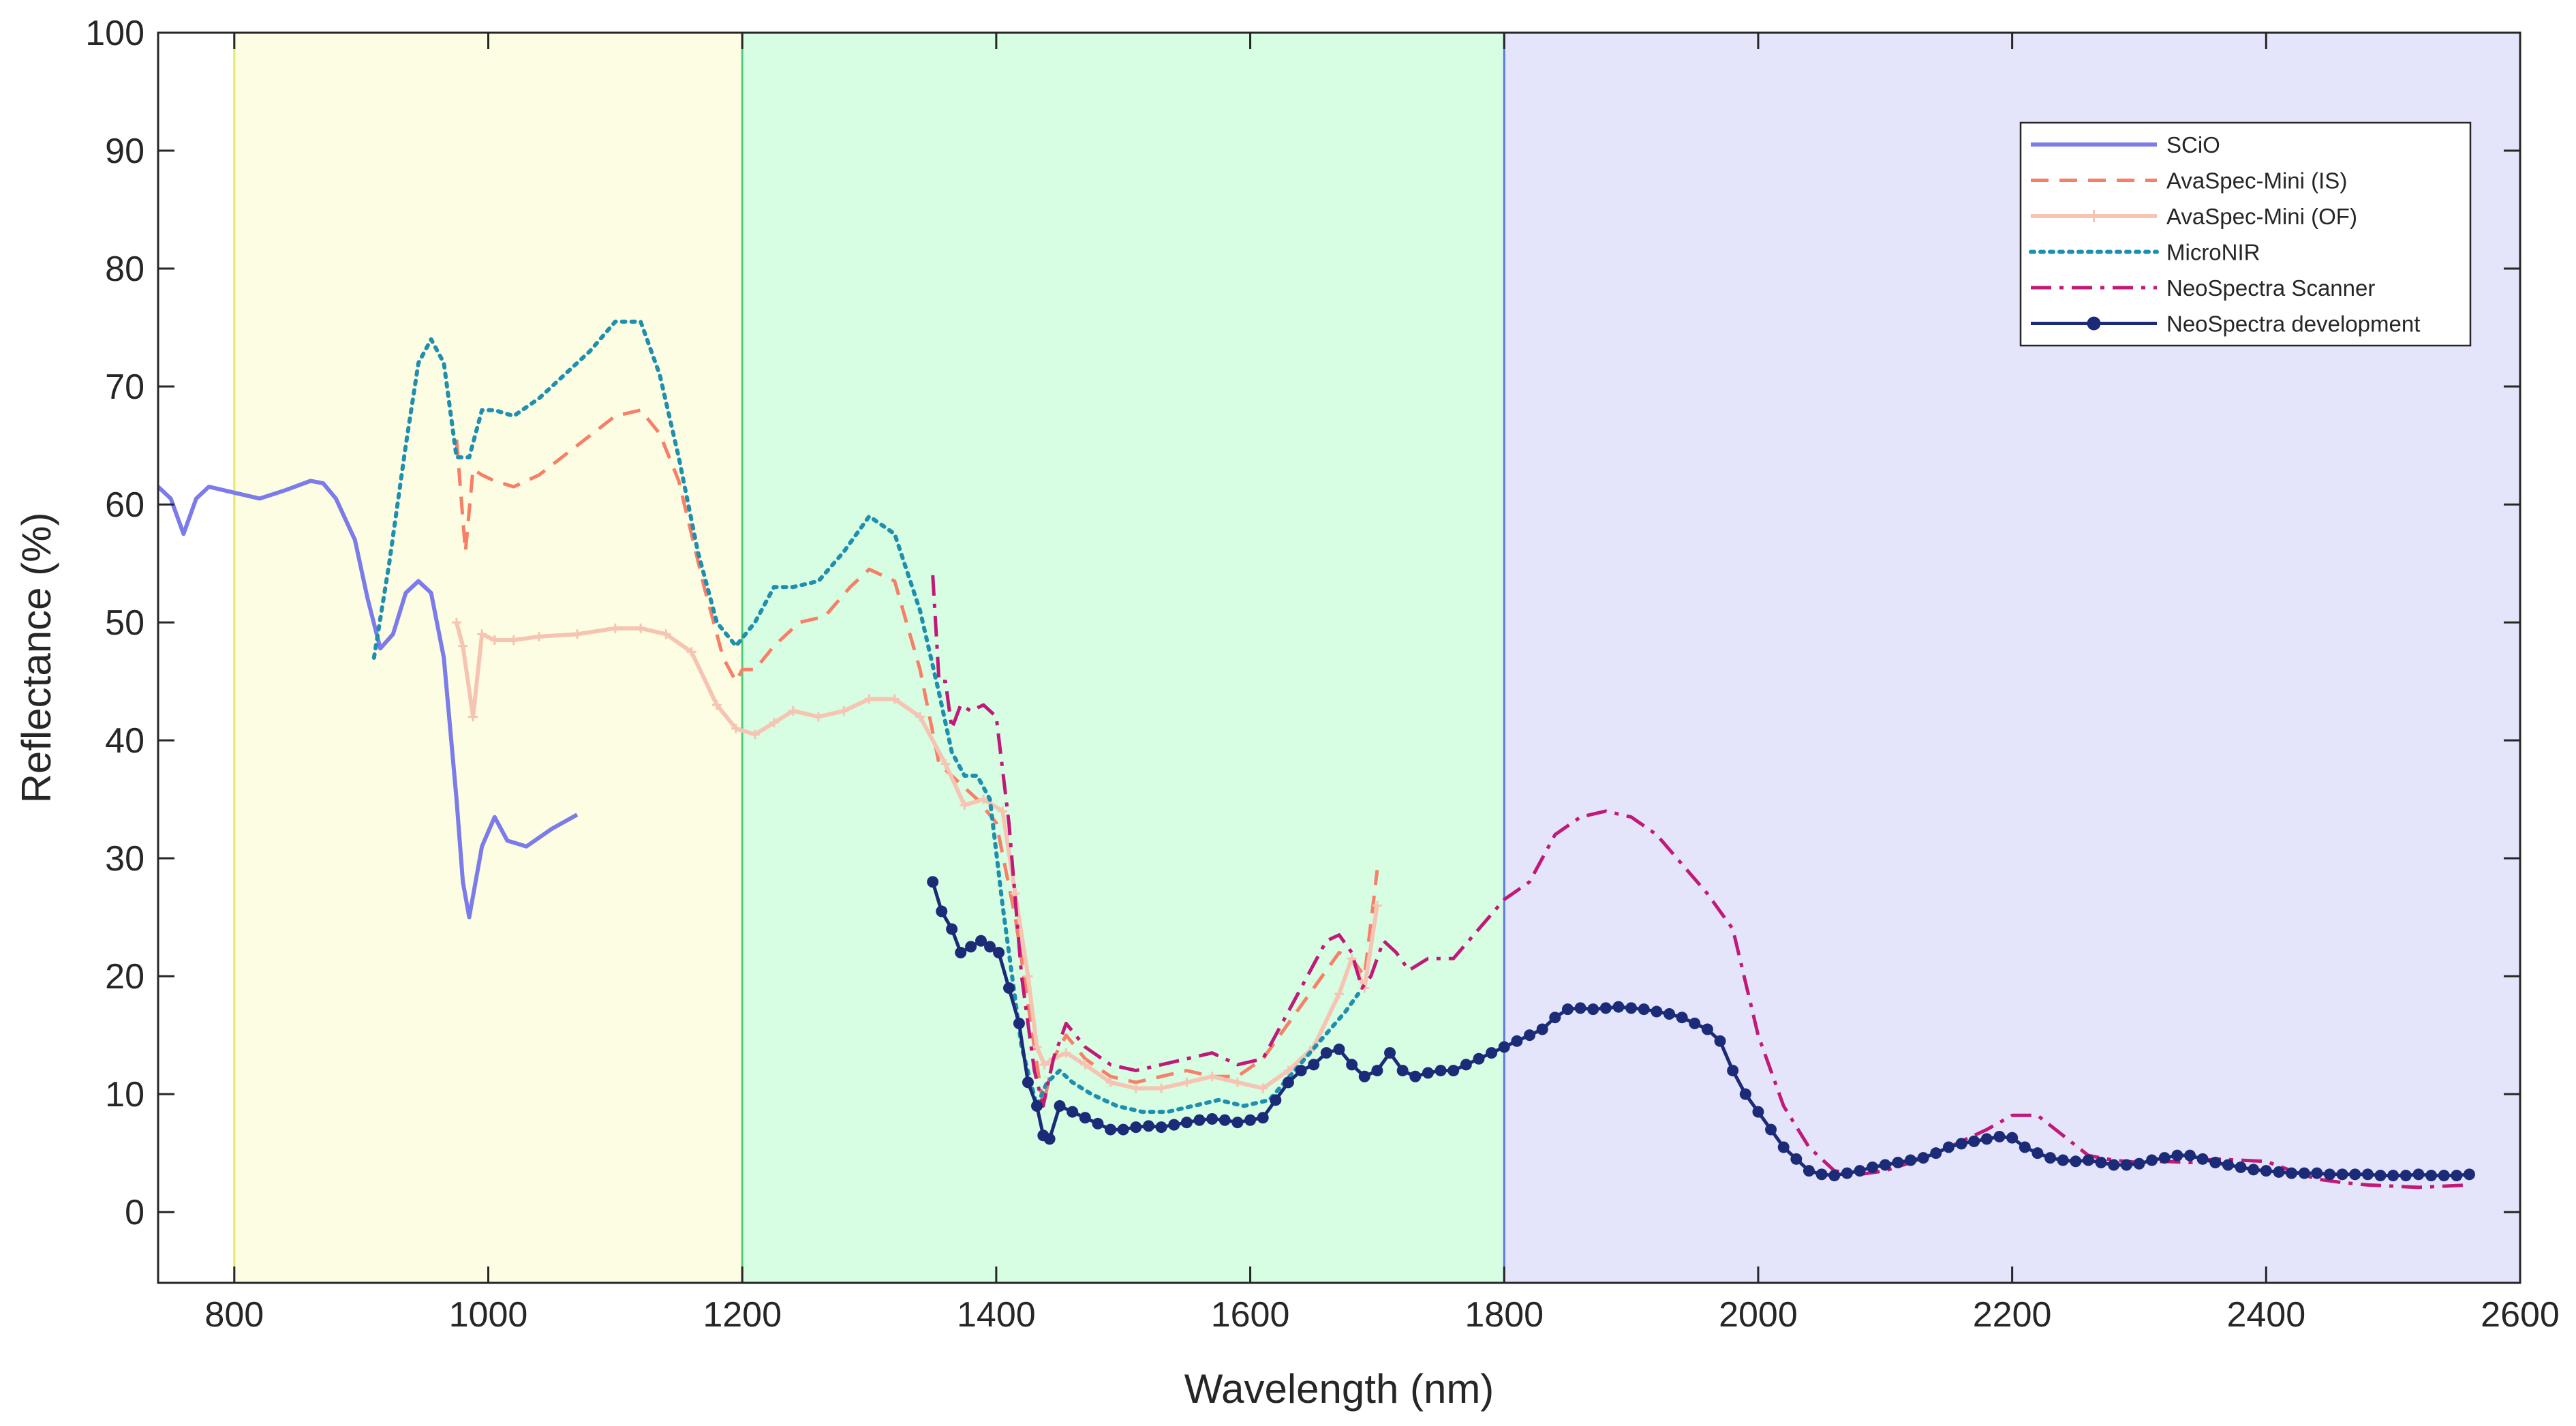 This screenshot has width=2576, height=1426. Describe the element at coordinates (124, 741) in the screenshot. I see `y-tick-label: 40` at that location.